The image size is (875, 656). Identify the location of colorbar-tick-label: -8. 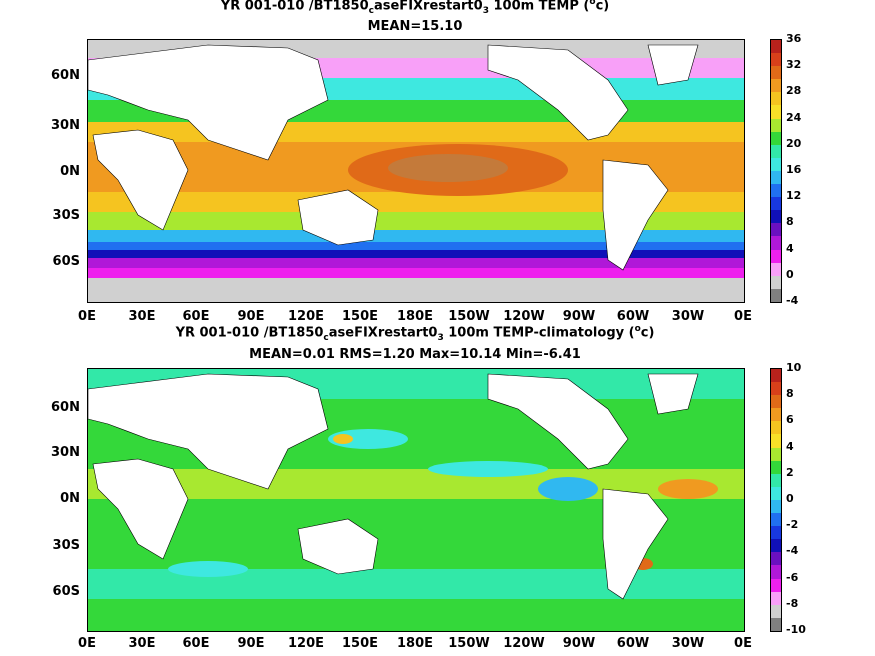
(792, 603).